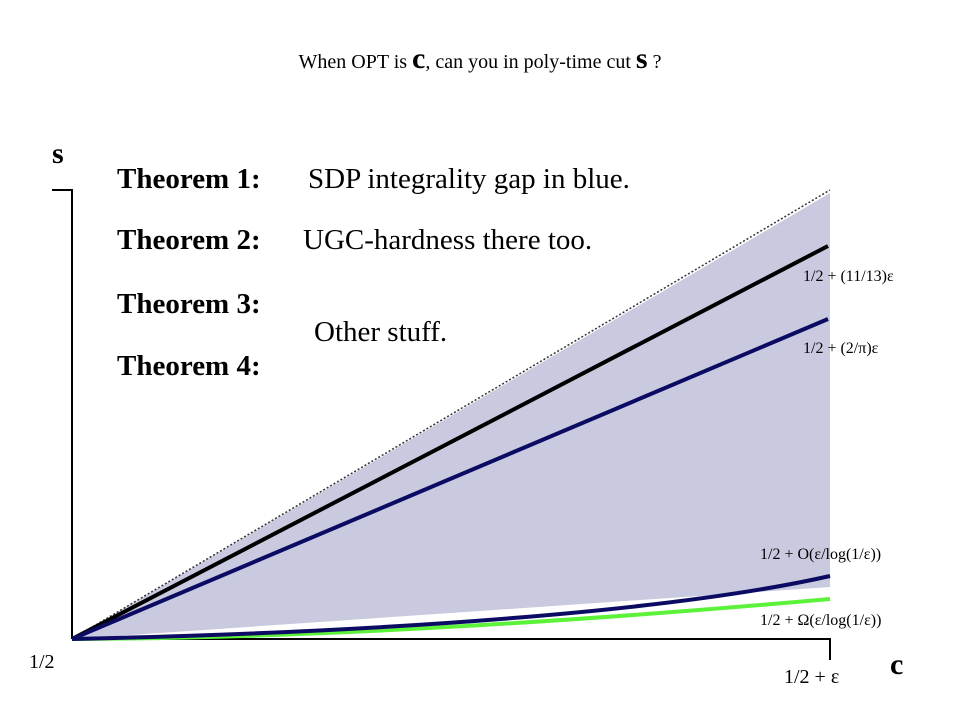 Image resolution: width=960 pixels, height=720 pixels. Describe the element at coordinates (419, 58) in the screenshot. I see `title-c: c` at that location.